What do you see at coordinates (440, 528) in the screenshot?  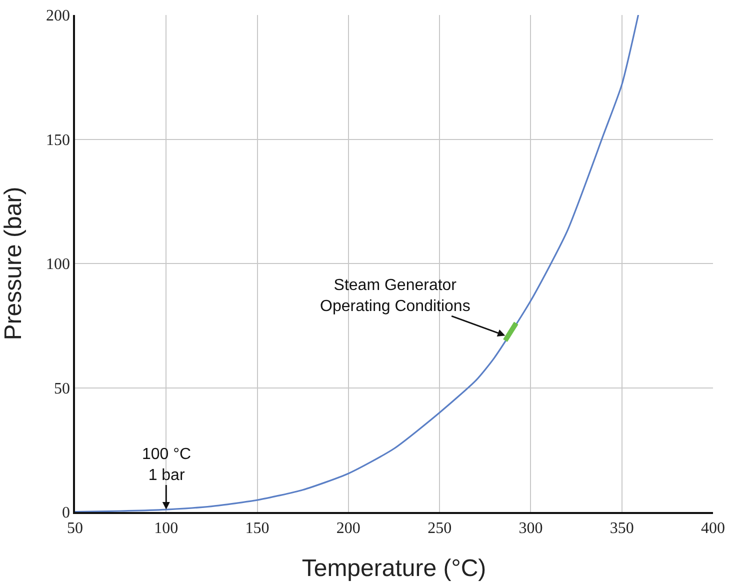 I see `x-tick-label: 250` at bounding box center [440, 528].